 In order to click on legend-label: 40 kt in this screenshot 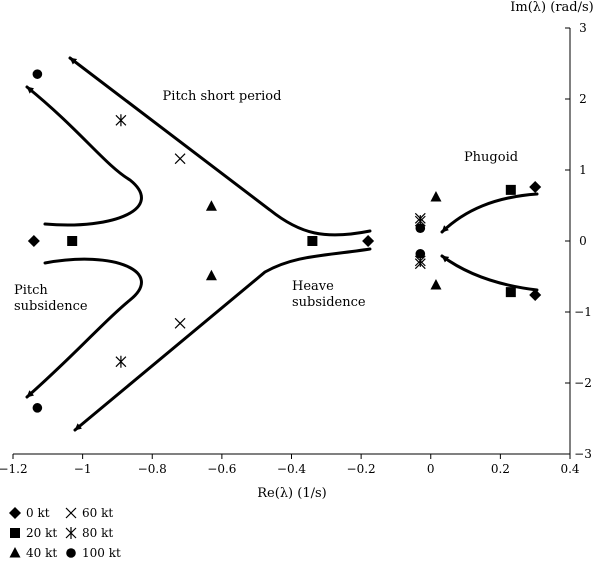, I will do `click(41, 553)`.